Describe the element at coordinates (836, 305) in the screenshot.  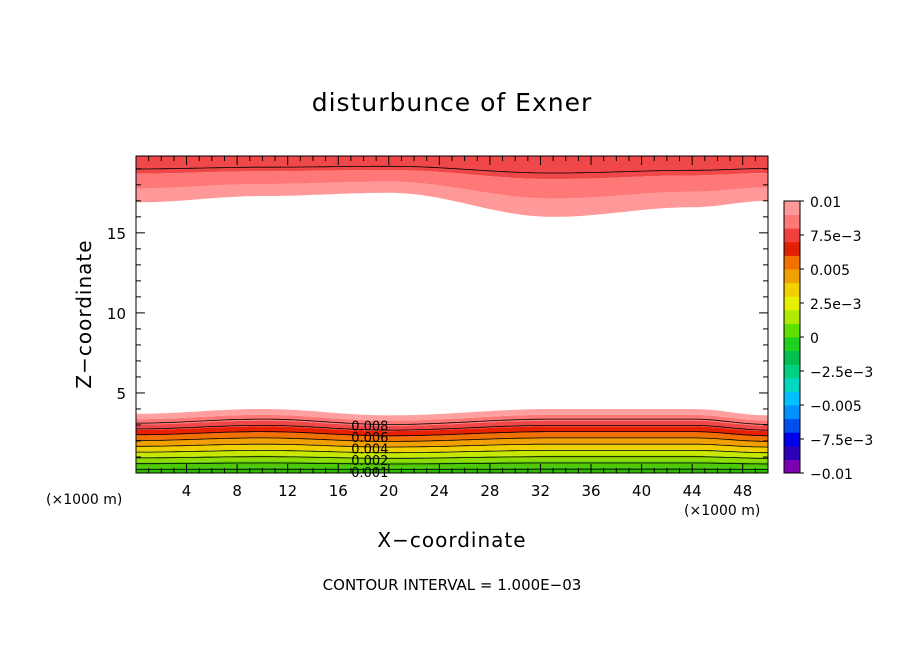
I see `colorbar-label: 2.5e−3` at that location.